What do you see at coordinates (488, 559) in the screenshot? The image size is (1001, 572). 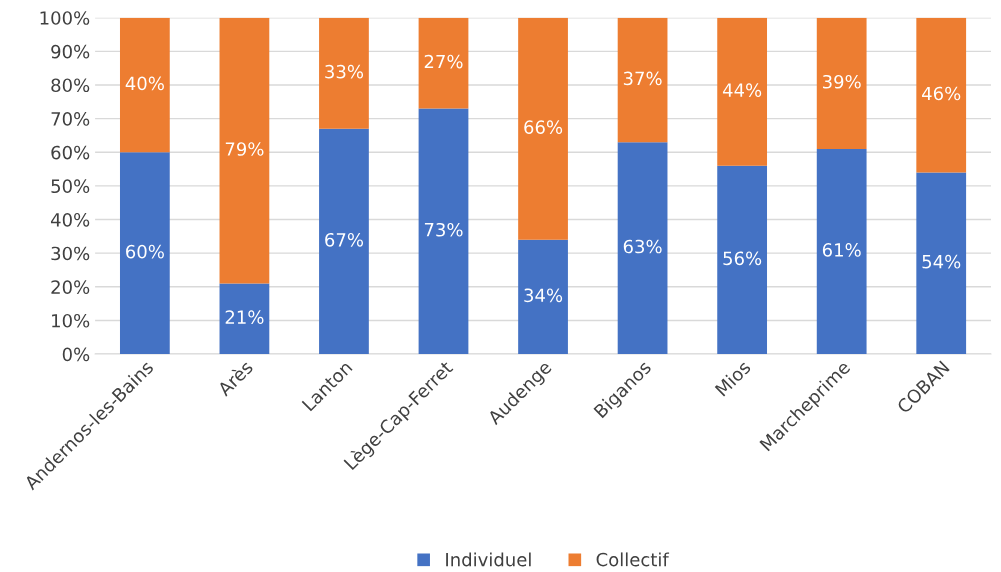 I see `legend-label: Individuel` at bounding box center [488, 559].